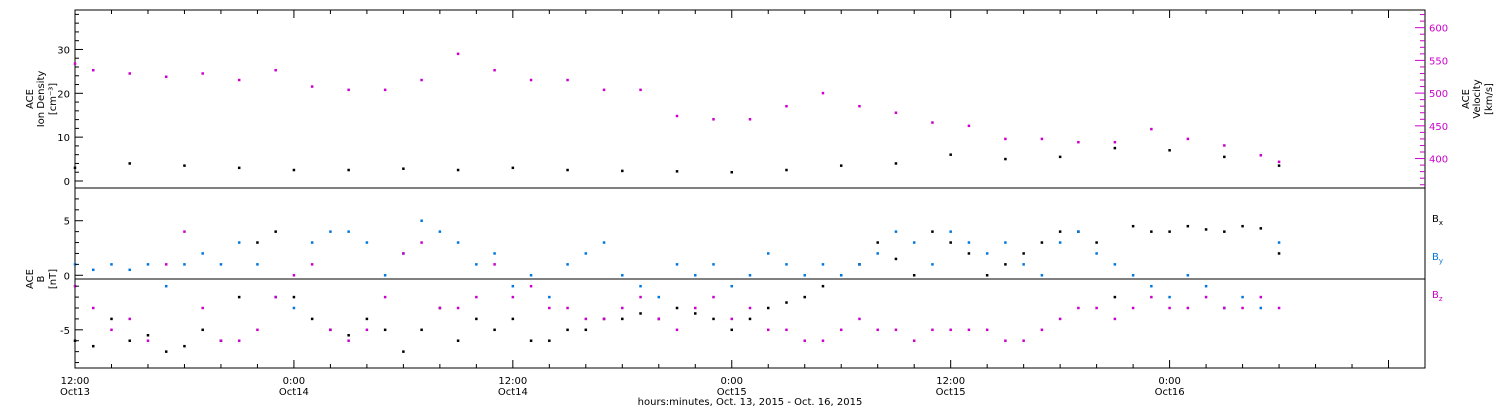  Describe the element at coordinates (1477, 98) in the screenshot. I see `velocity-label-line-2: Velocity` at that location.